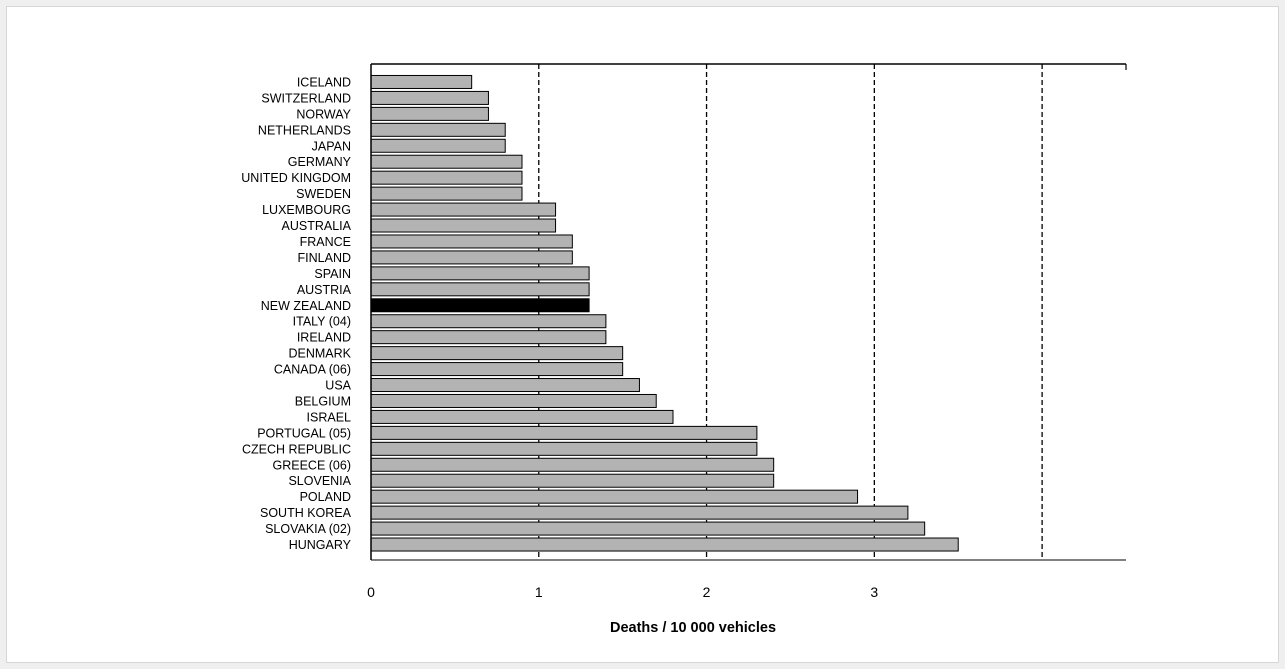 The height and width of the screenshot is (669, 1285). Describe the element at coordinates (317, 226) in the screenshot. I see `category-label: AUSTRALIA` at that location.